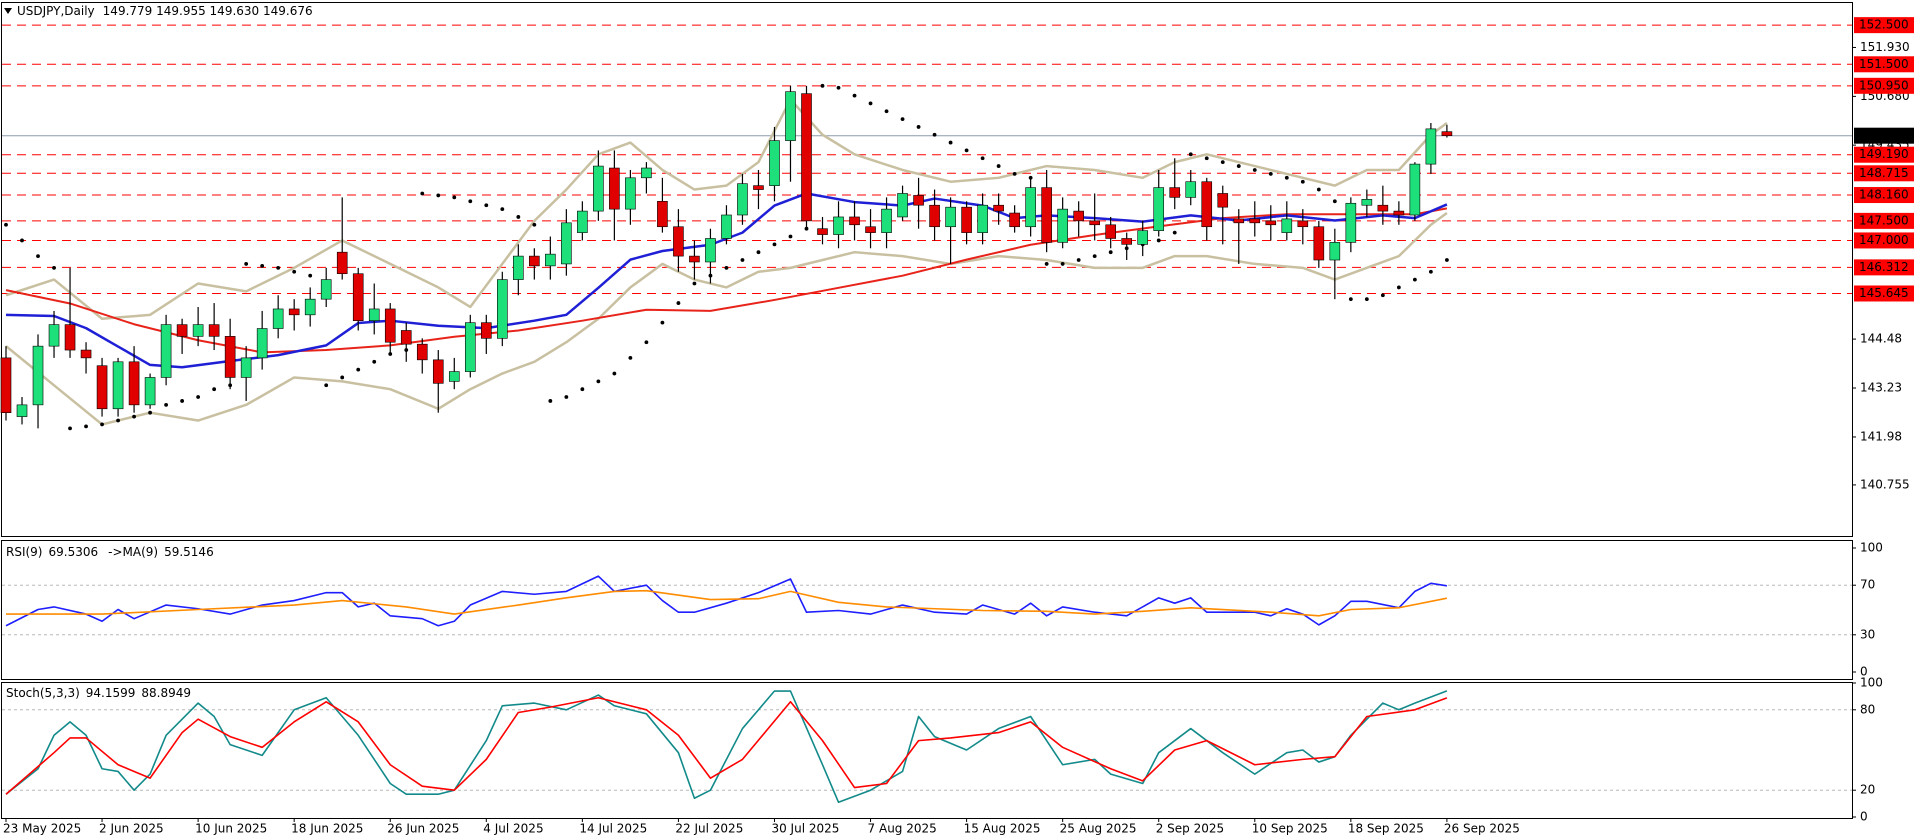 The width and height of the screenshot is (1916, 840). I want to click on x-tick-label: 15 Aug 2025, so click(1002, 829).